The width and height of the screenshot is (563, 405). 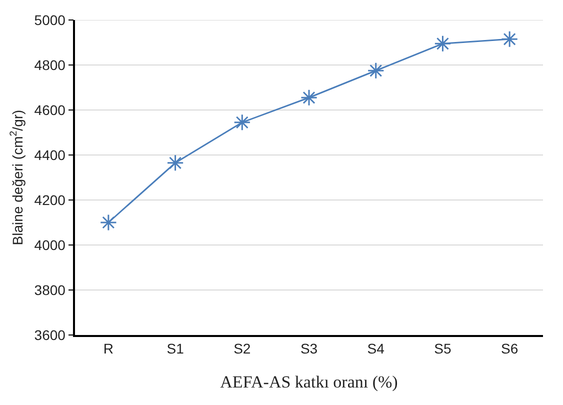 What do you see at coordinates (50, 244) in the screenshot?
I see `y-tick-label: 4000` at bounding box center [50, 244].